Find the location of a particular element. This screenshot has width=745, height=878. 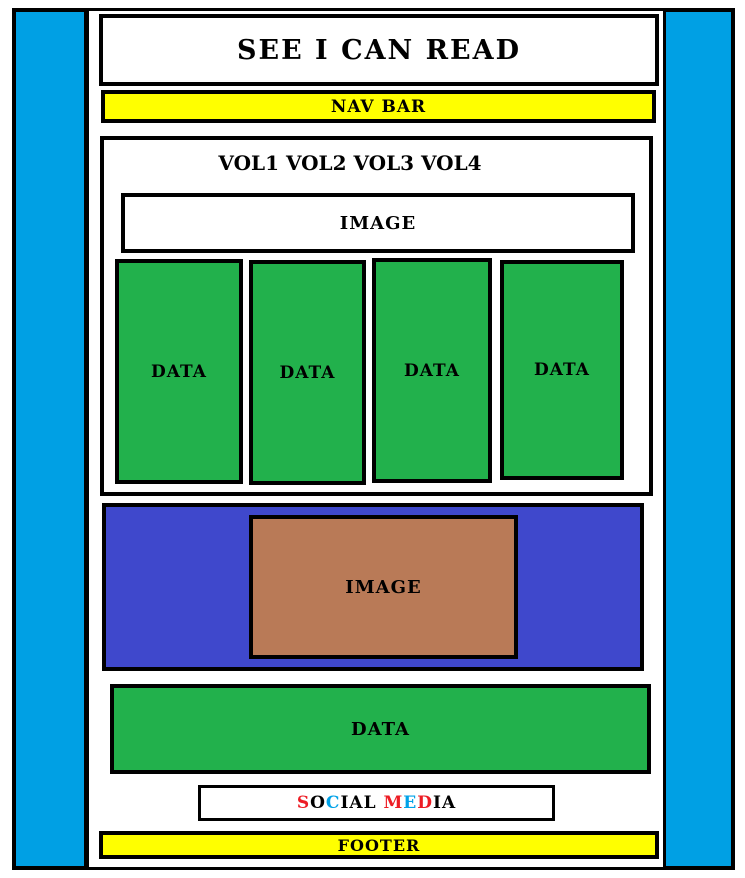

top-image-placeholder: IMAGE is located at coordinates (378, 223).